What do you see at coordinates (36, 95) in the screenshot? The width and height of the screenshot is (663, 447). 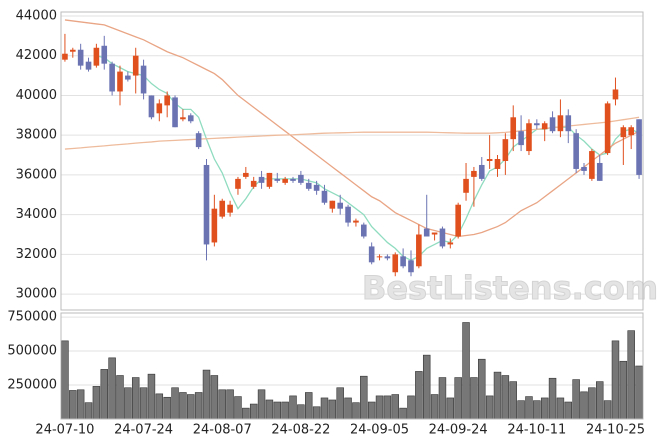 I see `y-tick-label: 40000` at bounding box center [36, 95].